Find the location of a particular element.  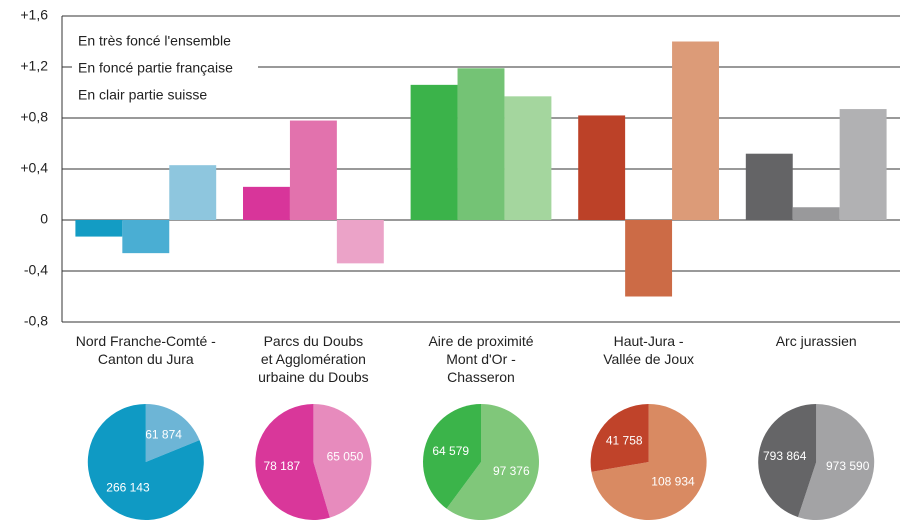

y-tick-label: +1,6 is located at coordinates (34, 15).